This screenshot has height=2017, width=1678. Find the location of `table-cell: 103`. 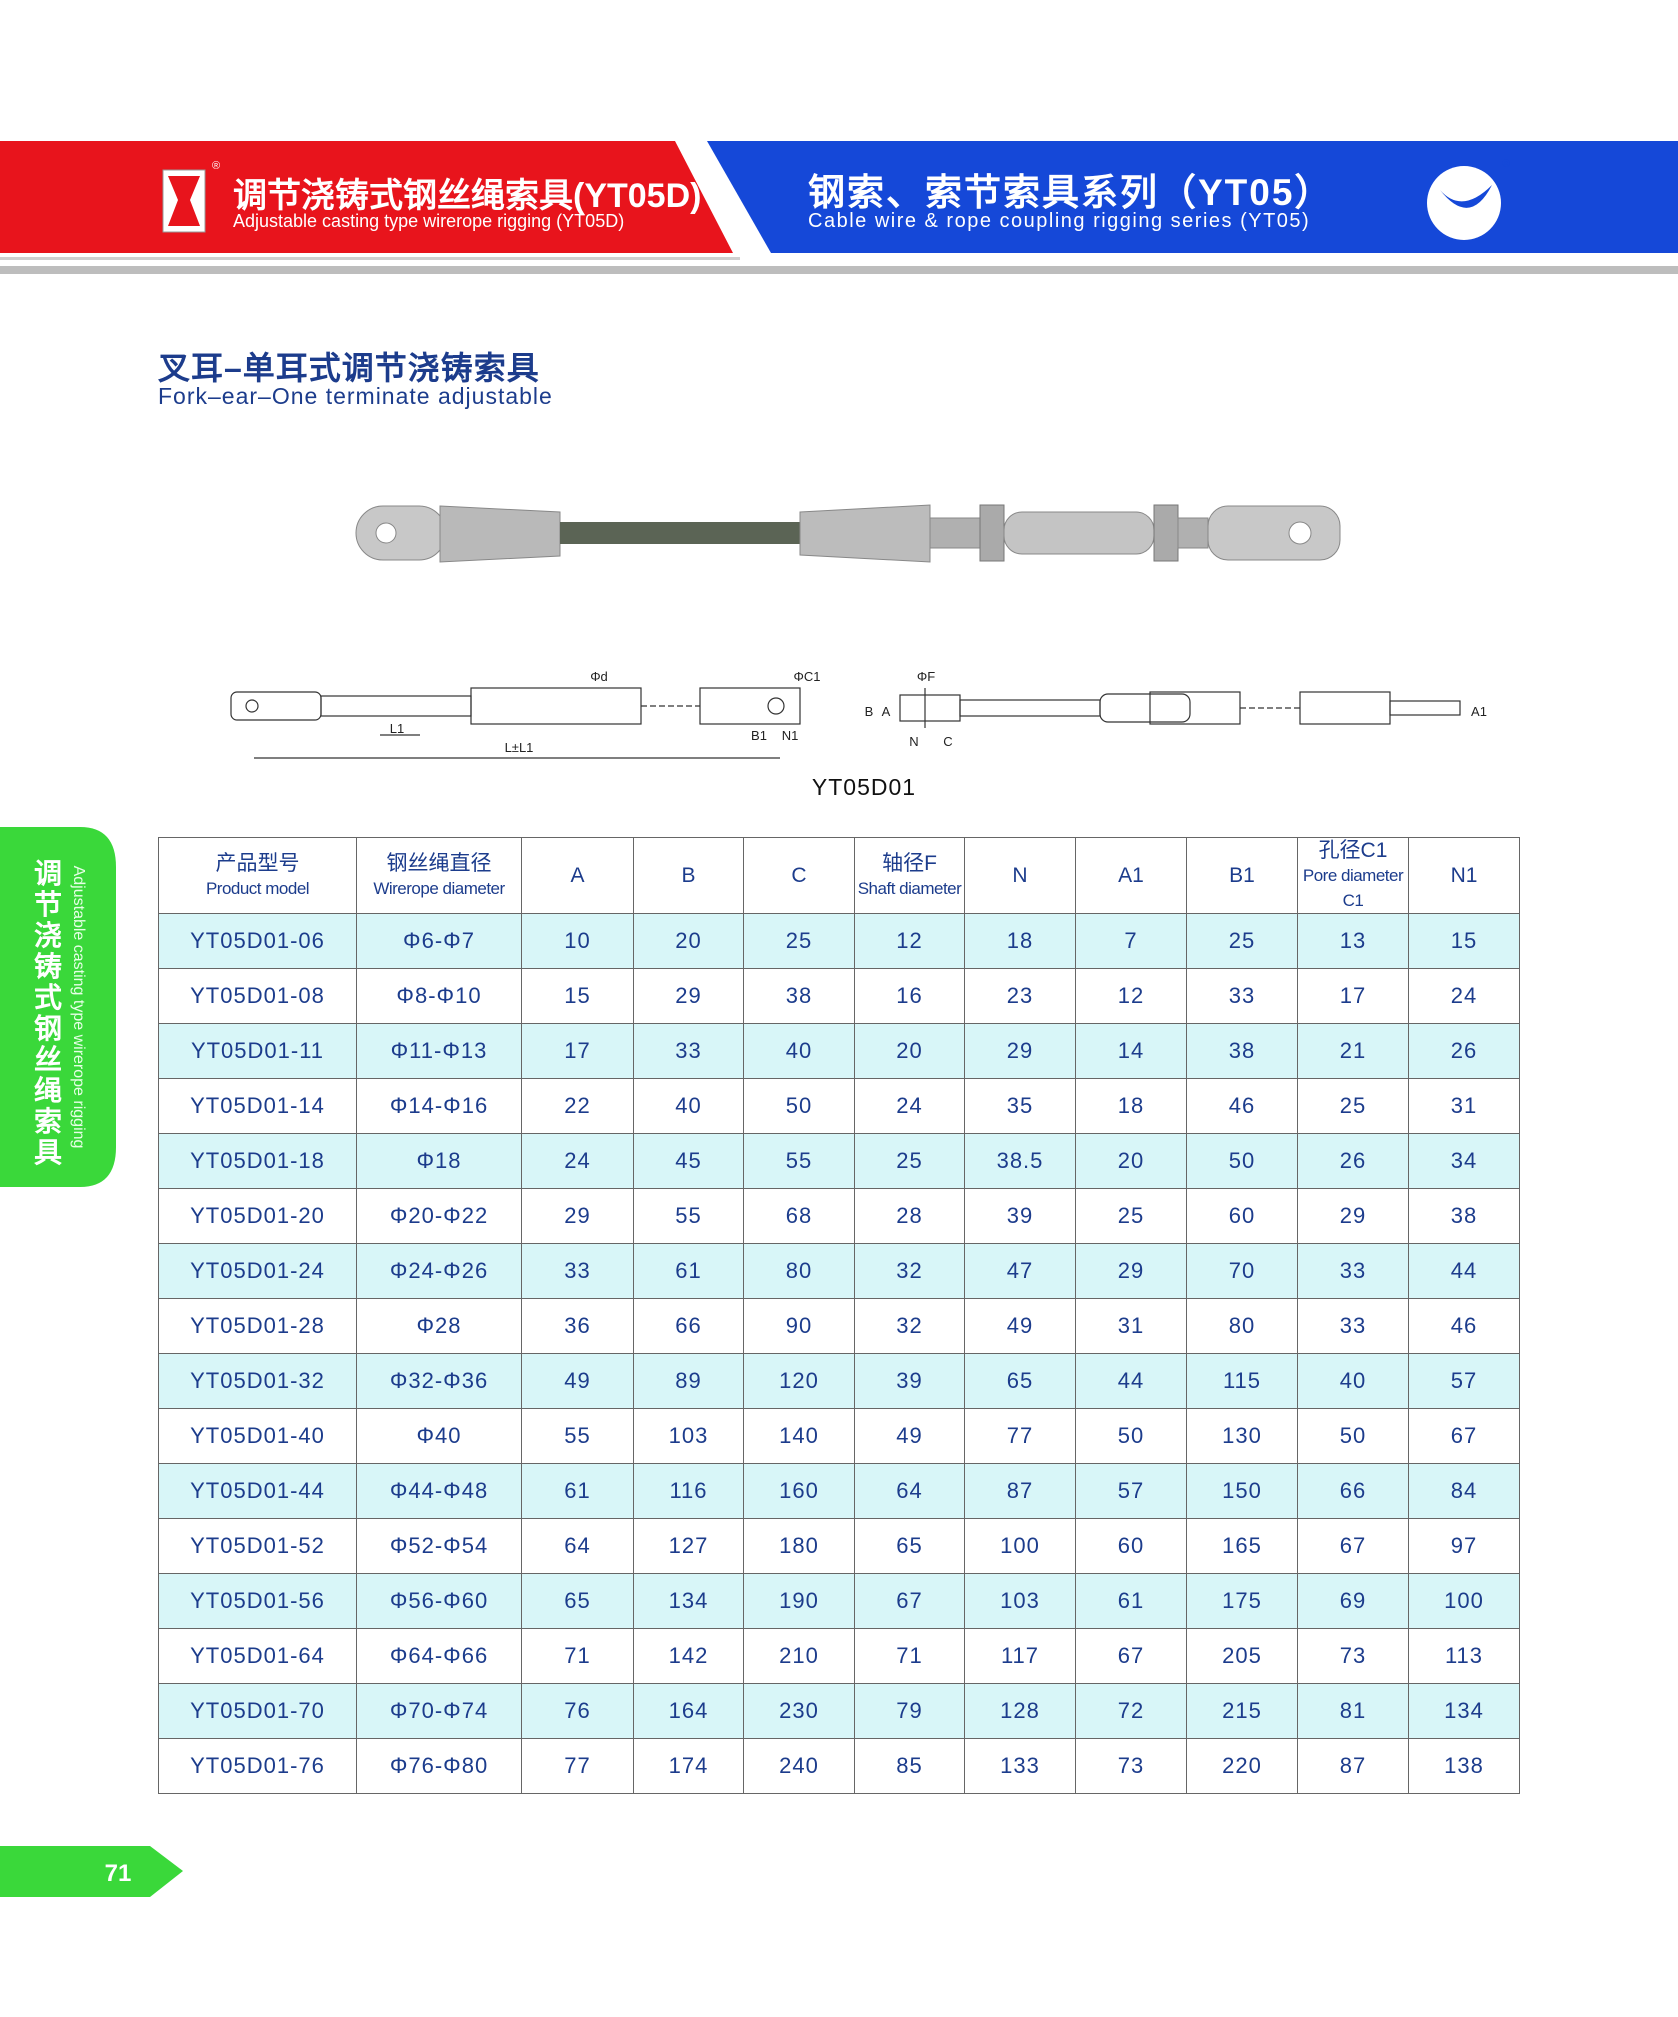

table-cell: 103 is located at coordinates (688, 1436).